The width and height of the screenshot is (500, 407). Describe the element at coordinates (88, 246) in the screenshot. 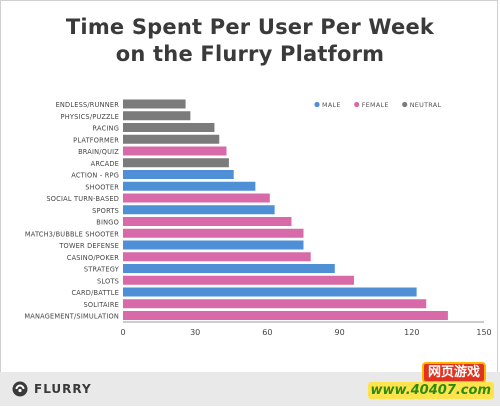

I see `category-label: TOWER DEFENSE` at that location.